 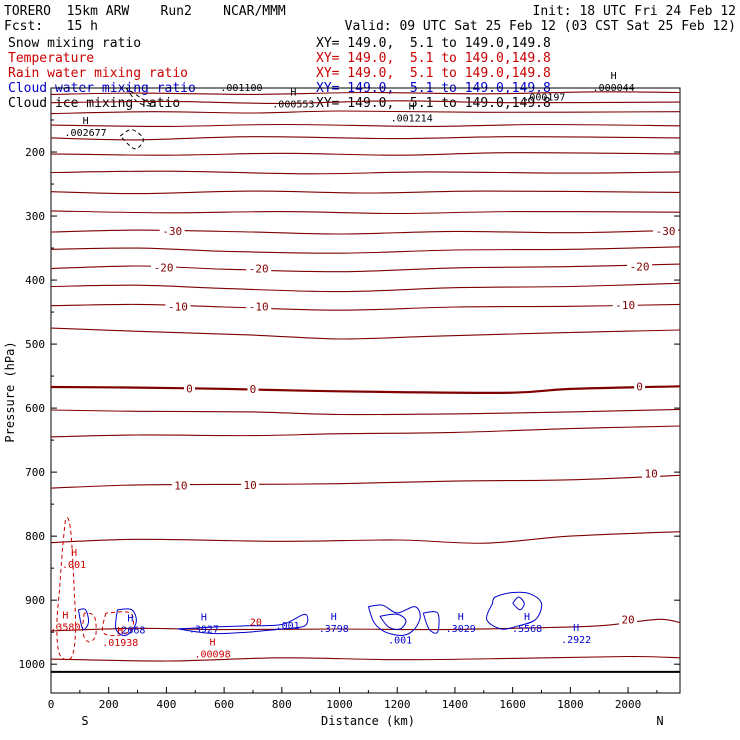 What do you see at coordinates (397, 704) in the screenshot?
I see `x-tick-label-6: 1200` at bounding box center [397, 704].